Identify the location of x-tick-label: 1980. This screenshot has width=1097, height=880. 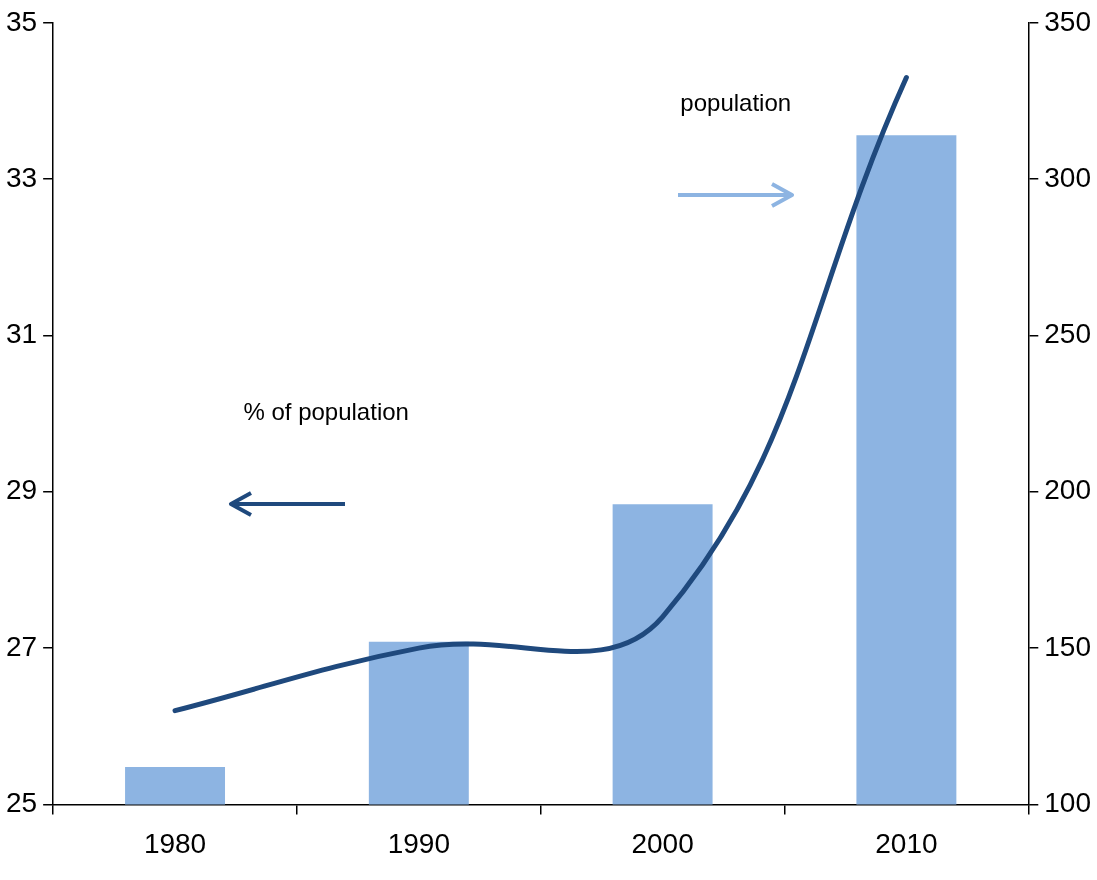
(175, 843).